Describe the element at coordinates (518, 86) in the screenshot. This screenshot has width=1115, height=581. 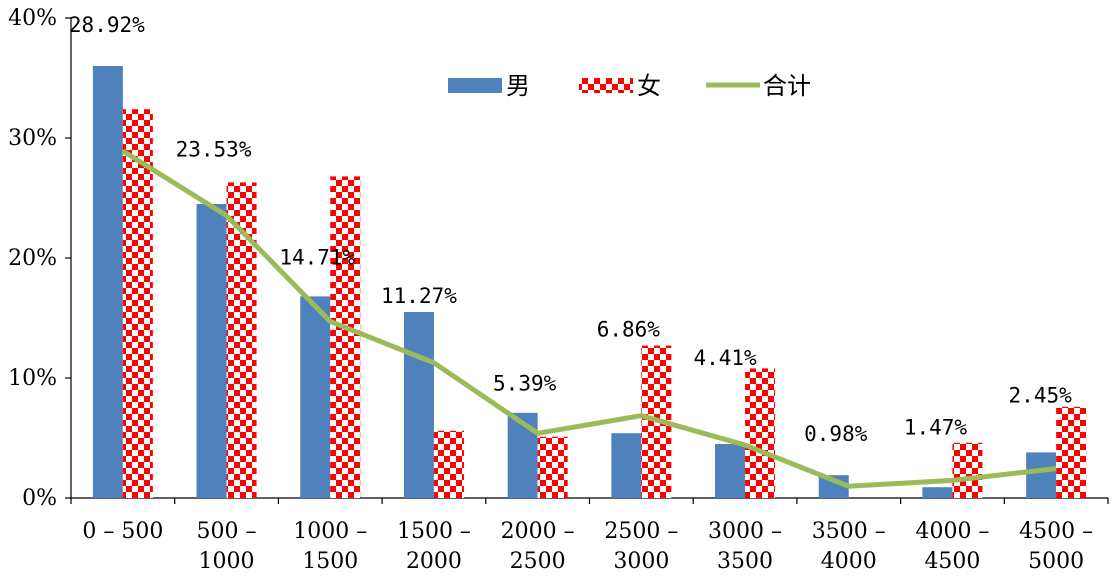
I see `legend-label-male: 男` at that location.